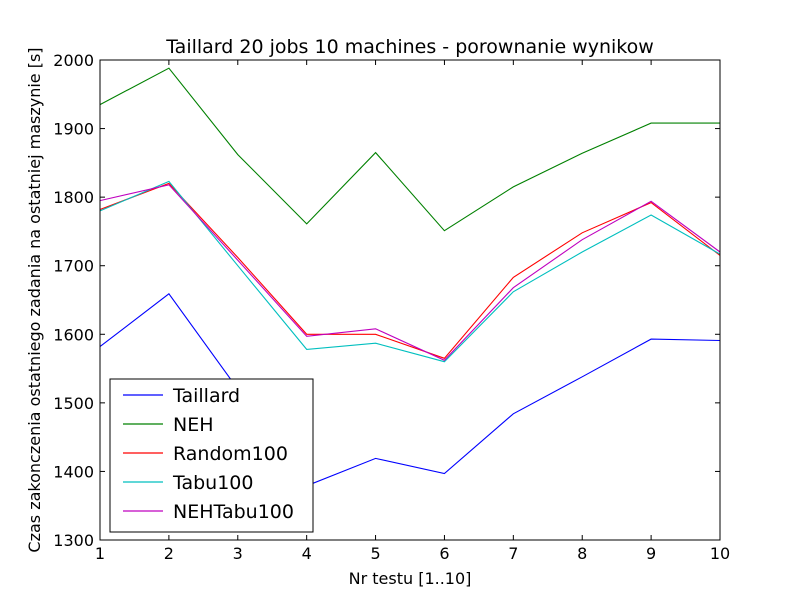 The width and height of the screenshot is (800, 600). Describe the element at coordinates (73, 129) in the screenshot. I see `y-tick-label: 1900` at that location.